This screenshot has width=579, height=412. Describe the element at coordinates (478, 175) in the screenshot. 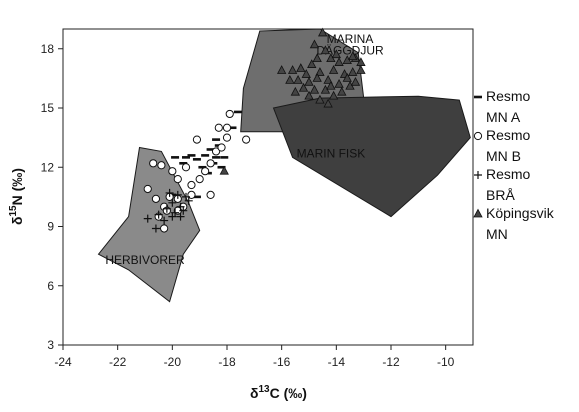

I see `legend-marker-resmo-br` at that location.